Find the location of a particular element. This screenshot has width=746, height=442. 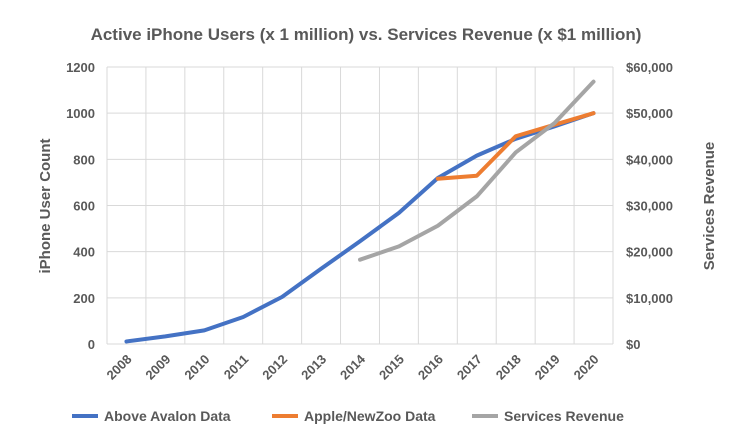

y-tick-label: 0 is located at coordinates (91, 344).